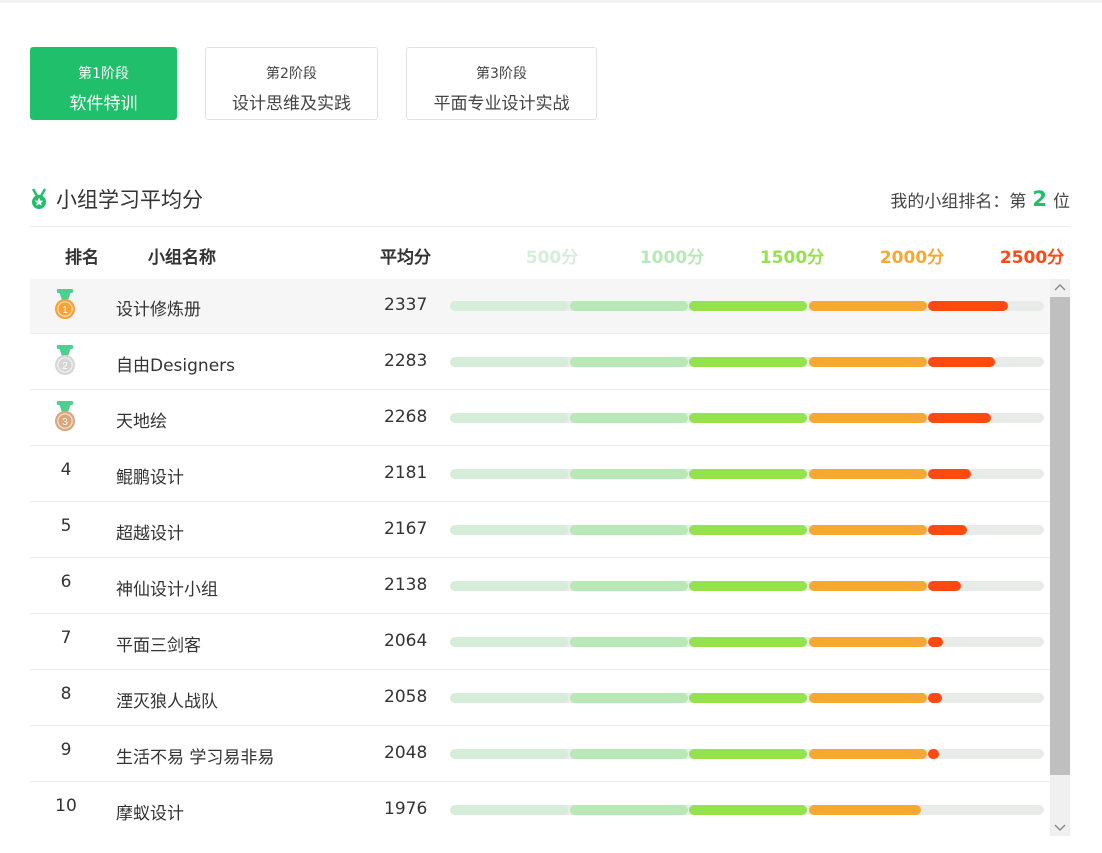 This screenshot has height=853, width=1102. Describe the element at coordinates (958, 201) in the screenshot. I see `my-rank-prefix: 我的小组排名：第` at that location.